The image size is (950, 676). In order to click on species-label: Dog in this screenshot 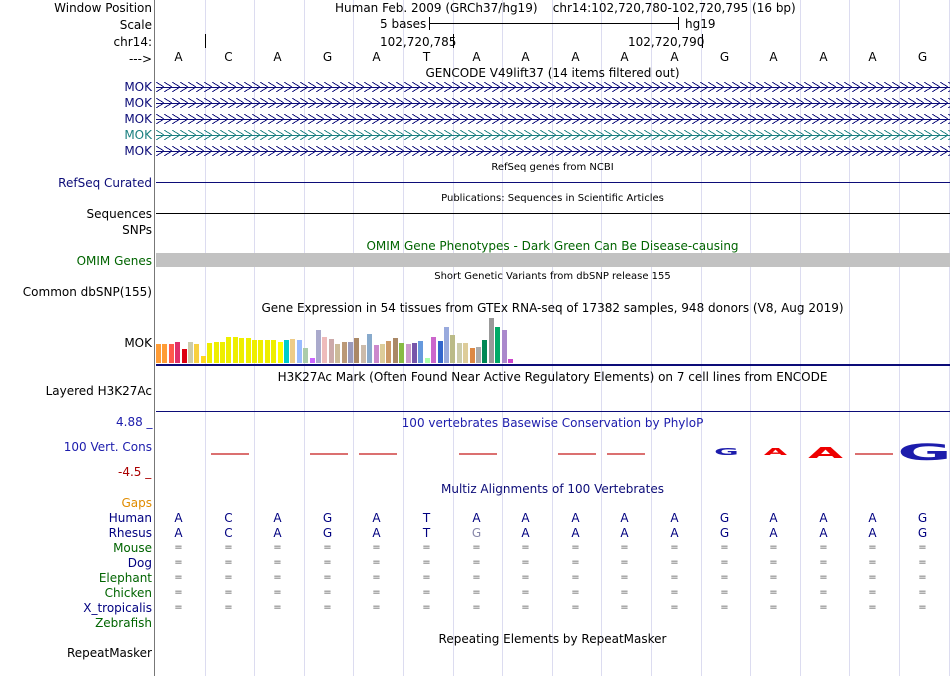, I will do `click(139, 563)`.